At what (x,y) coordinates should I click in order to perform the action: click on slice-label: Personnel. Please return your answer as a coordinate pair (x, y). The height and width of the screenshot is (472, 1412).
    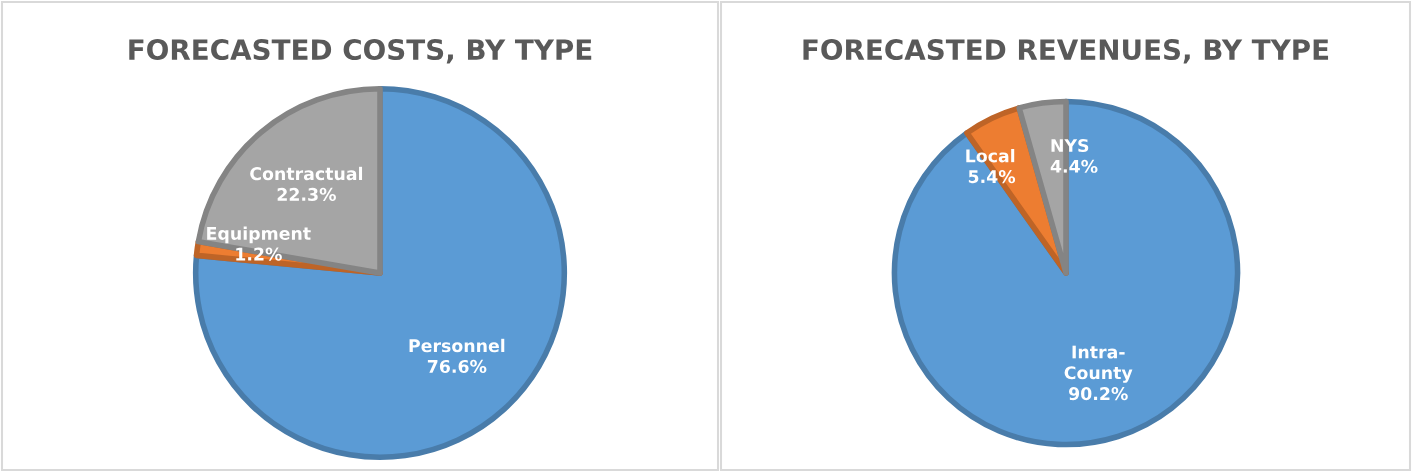
    Looking at the image, I should click on (457, 345).